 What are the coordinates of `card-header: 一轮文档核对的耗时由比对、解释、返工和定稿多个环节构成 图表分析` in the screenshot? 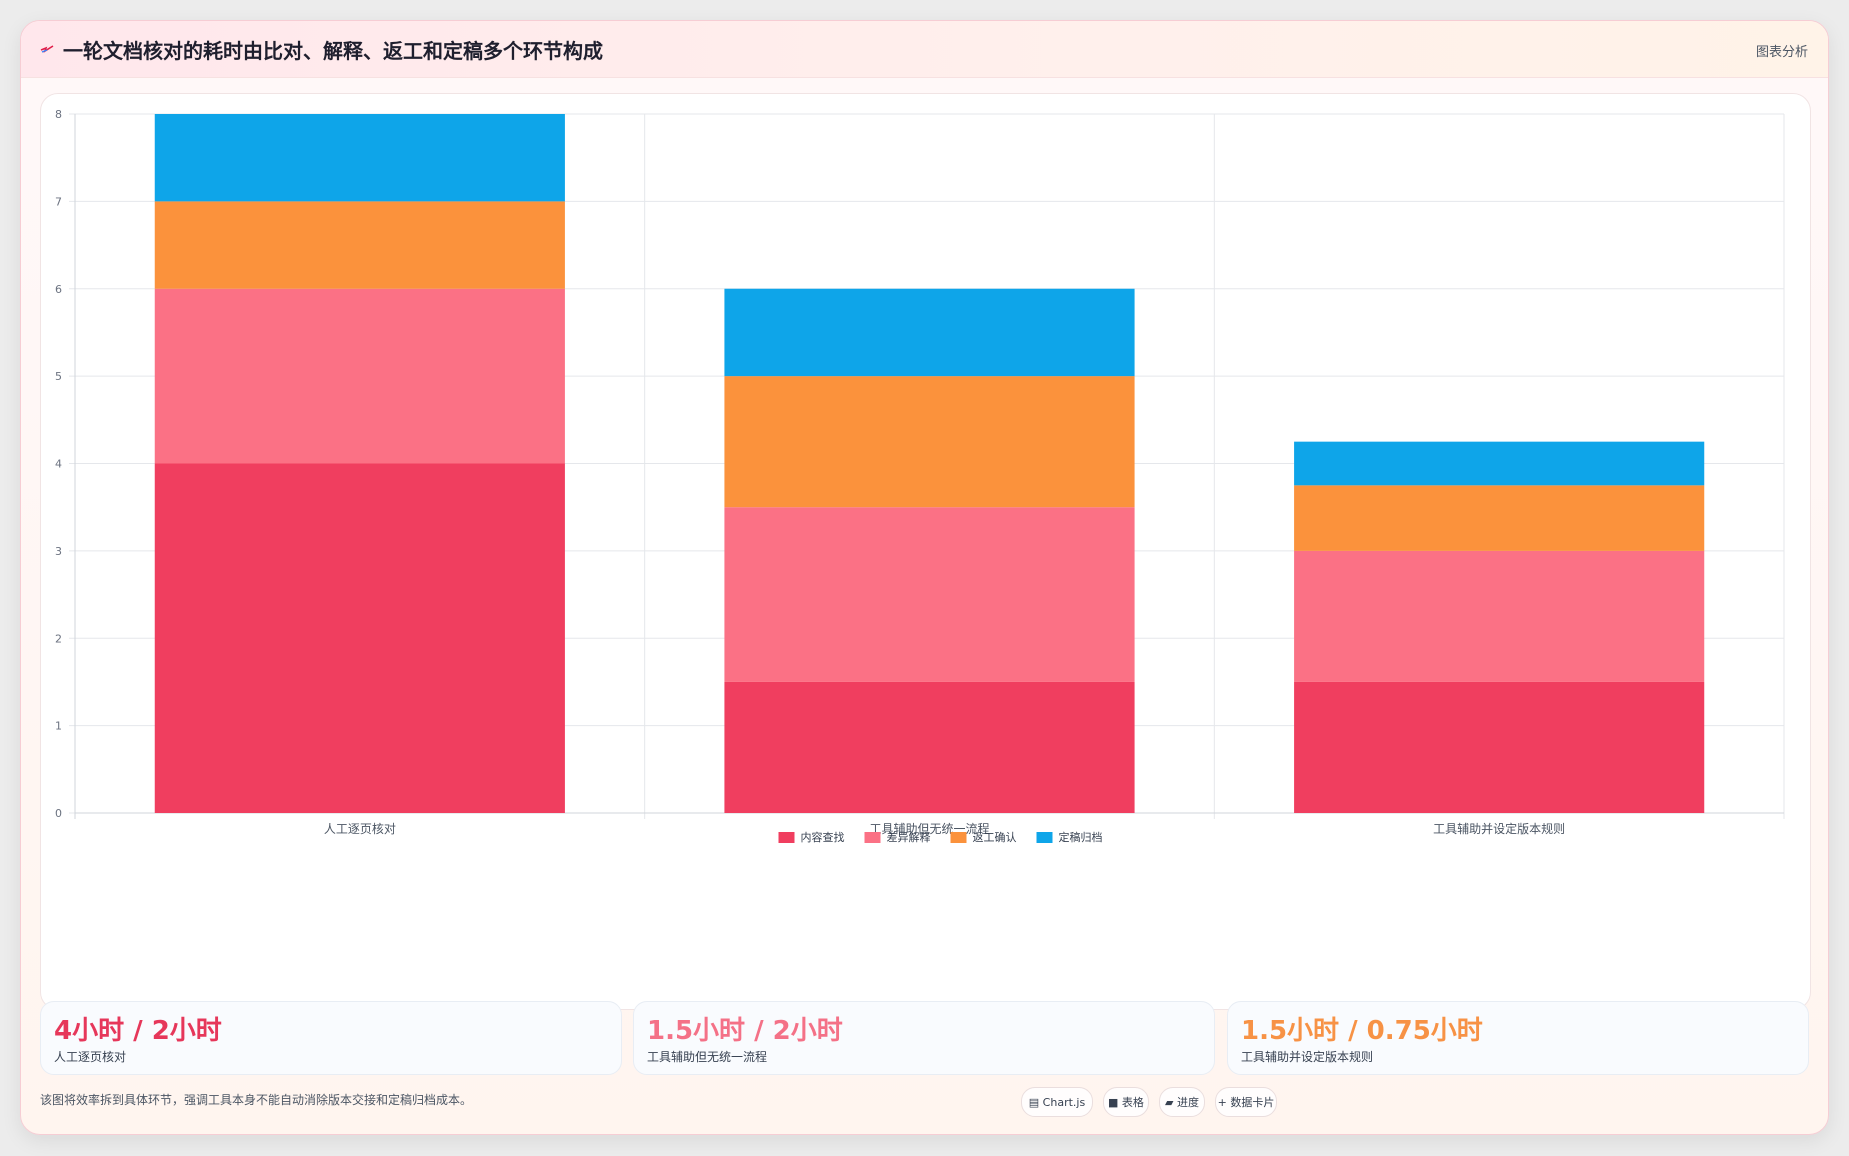 It's located at (924, 49).